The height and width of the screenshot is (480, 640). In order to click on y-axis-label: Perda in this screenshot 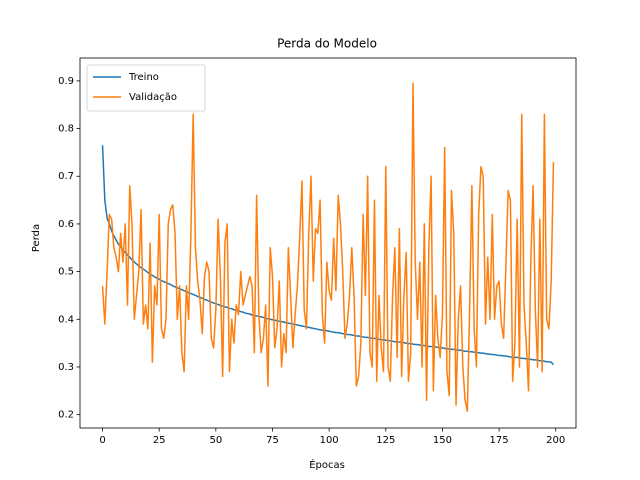, I will do `click(36, 238)`.